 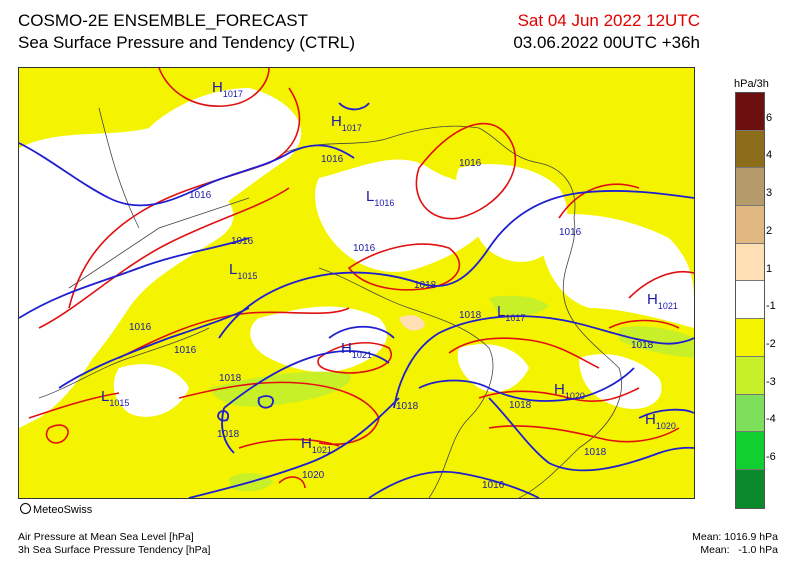 What do you see at coordinates (739, 550) in the screenshot?
I see `mean-tendency: Mean: -1.0 hPa` at bounding box center [739, 550].